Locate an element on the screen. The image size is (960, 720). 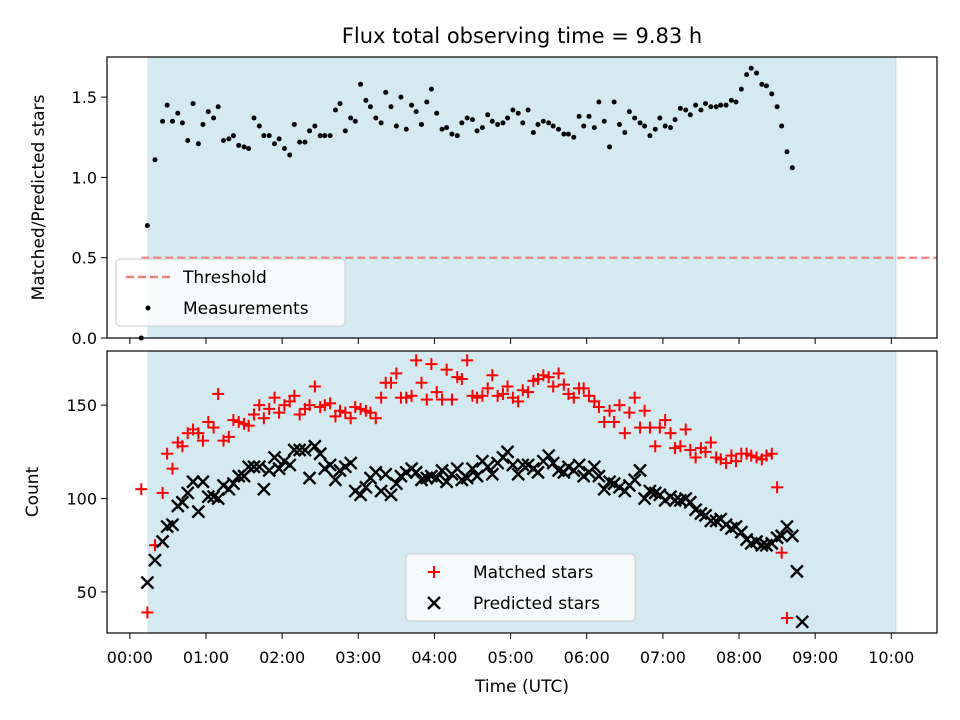
top-legend: Threshold Measurements is located at coordinates (230, 292).